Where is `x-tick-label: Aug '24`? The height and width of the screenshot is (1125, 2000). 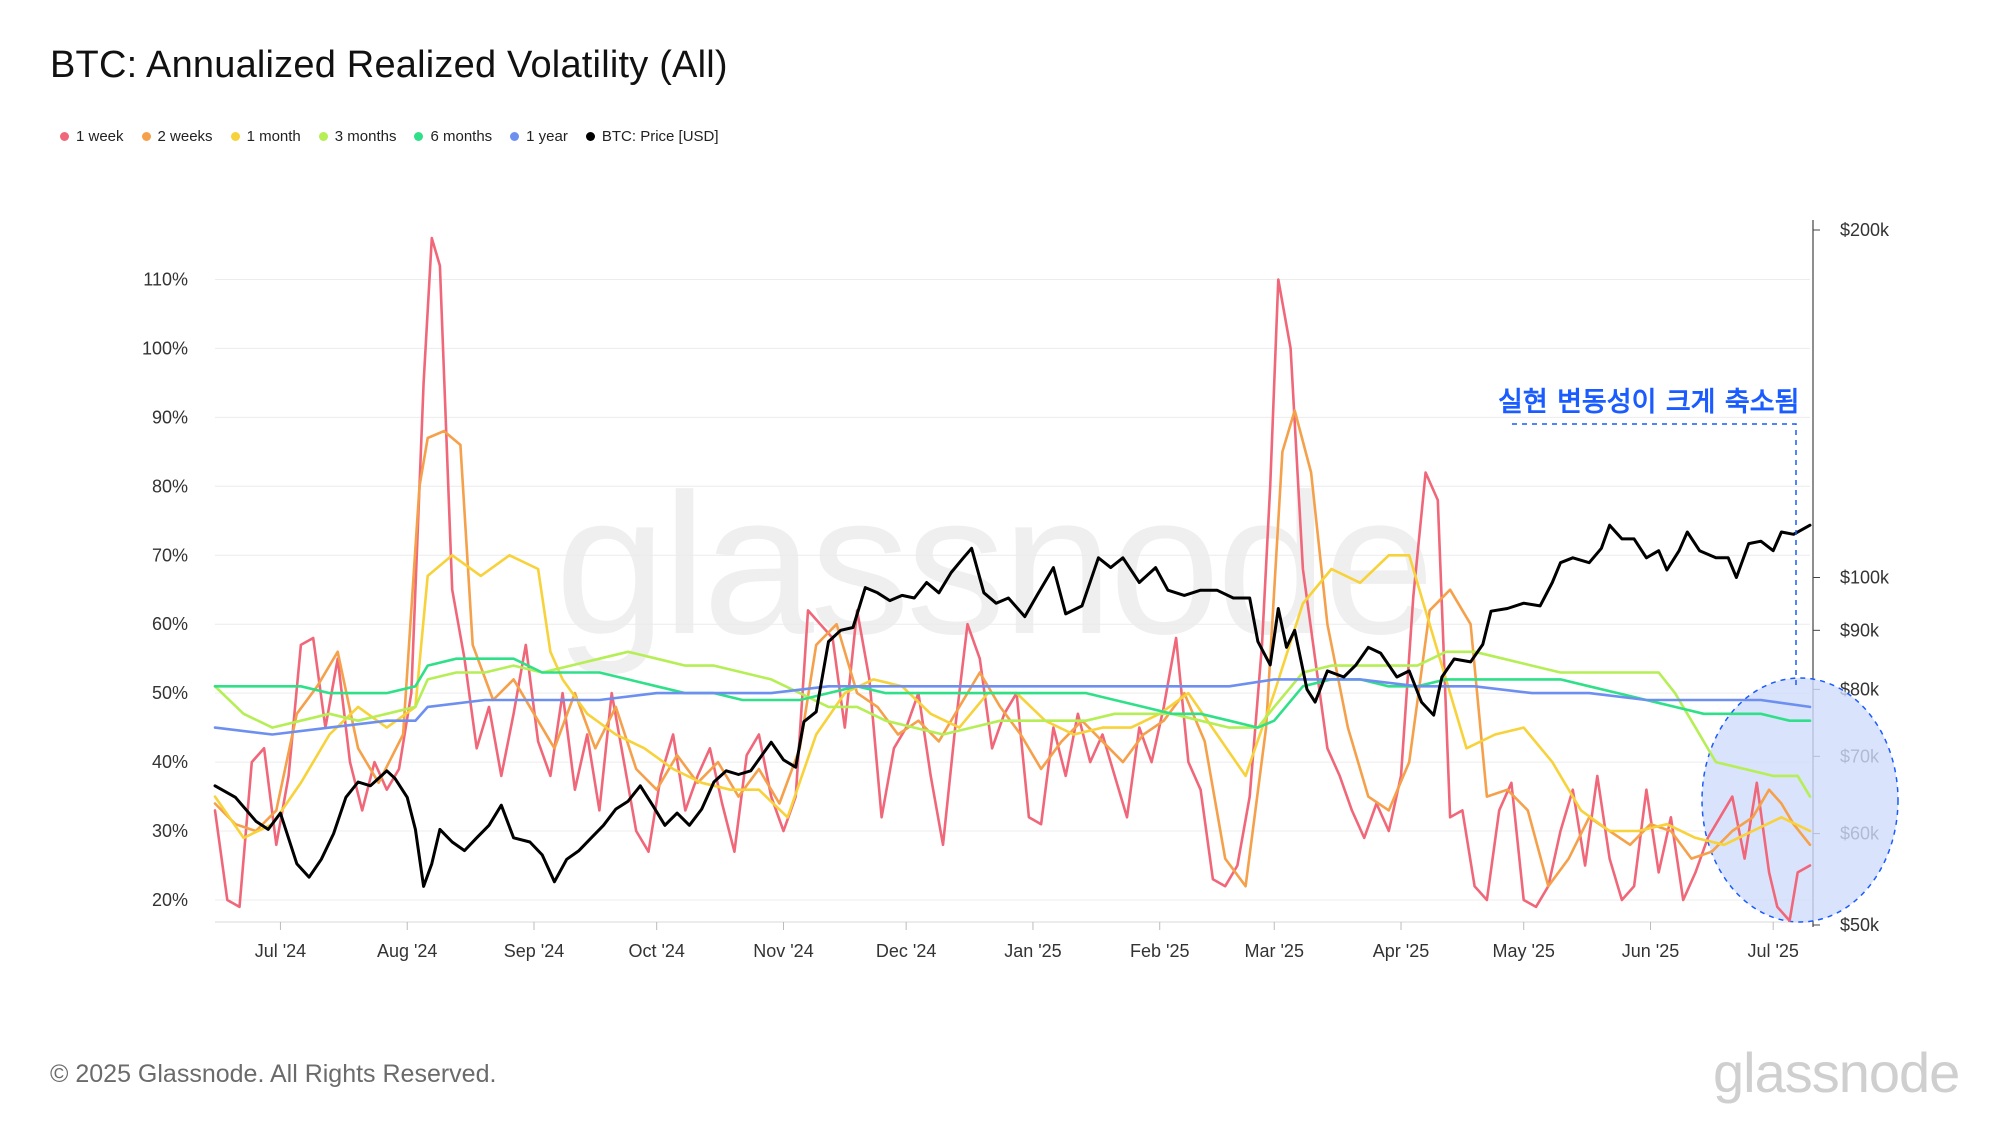
x-tick-label: Aug '24 is located at coordinates (407, 951).